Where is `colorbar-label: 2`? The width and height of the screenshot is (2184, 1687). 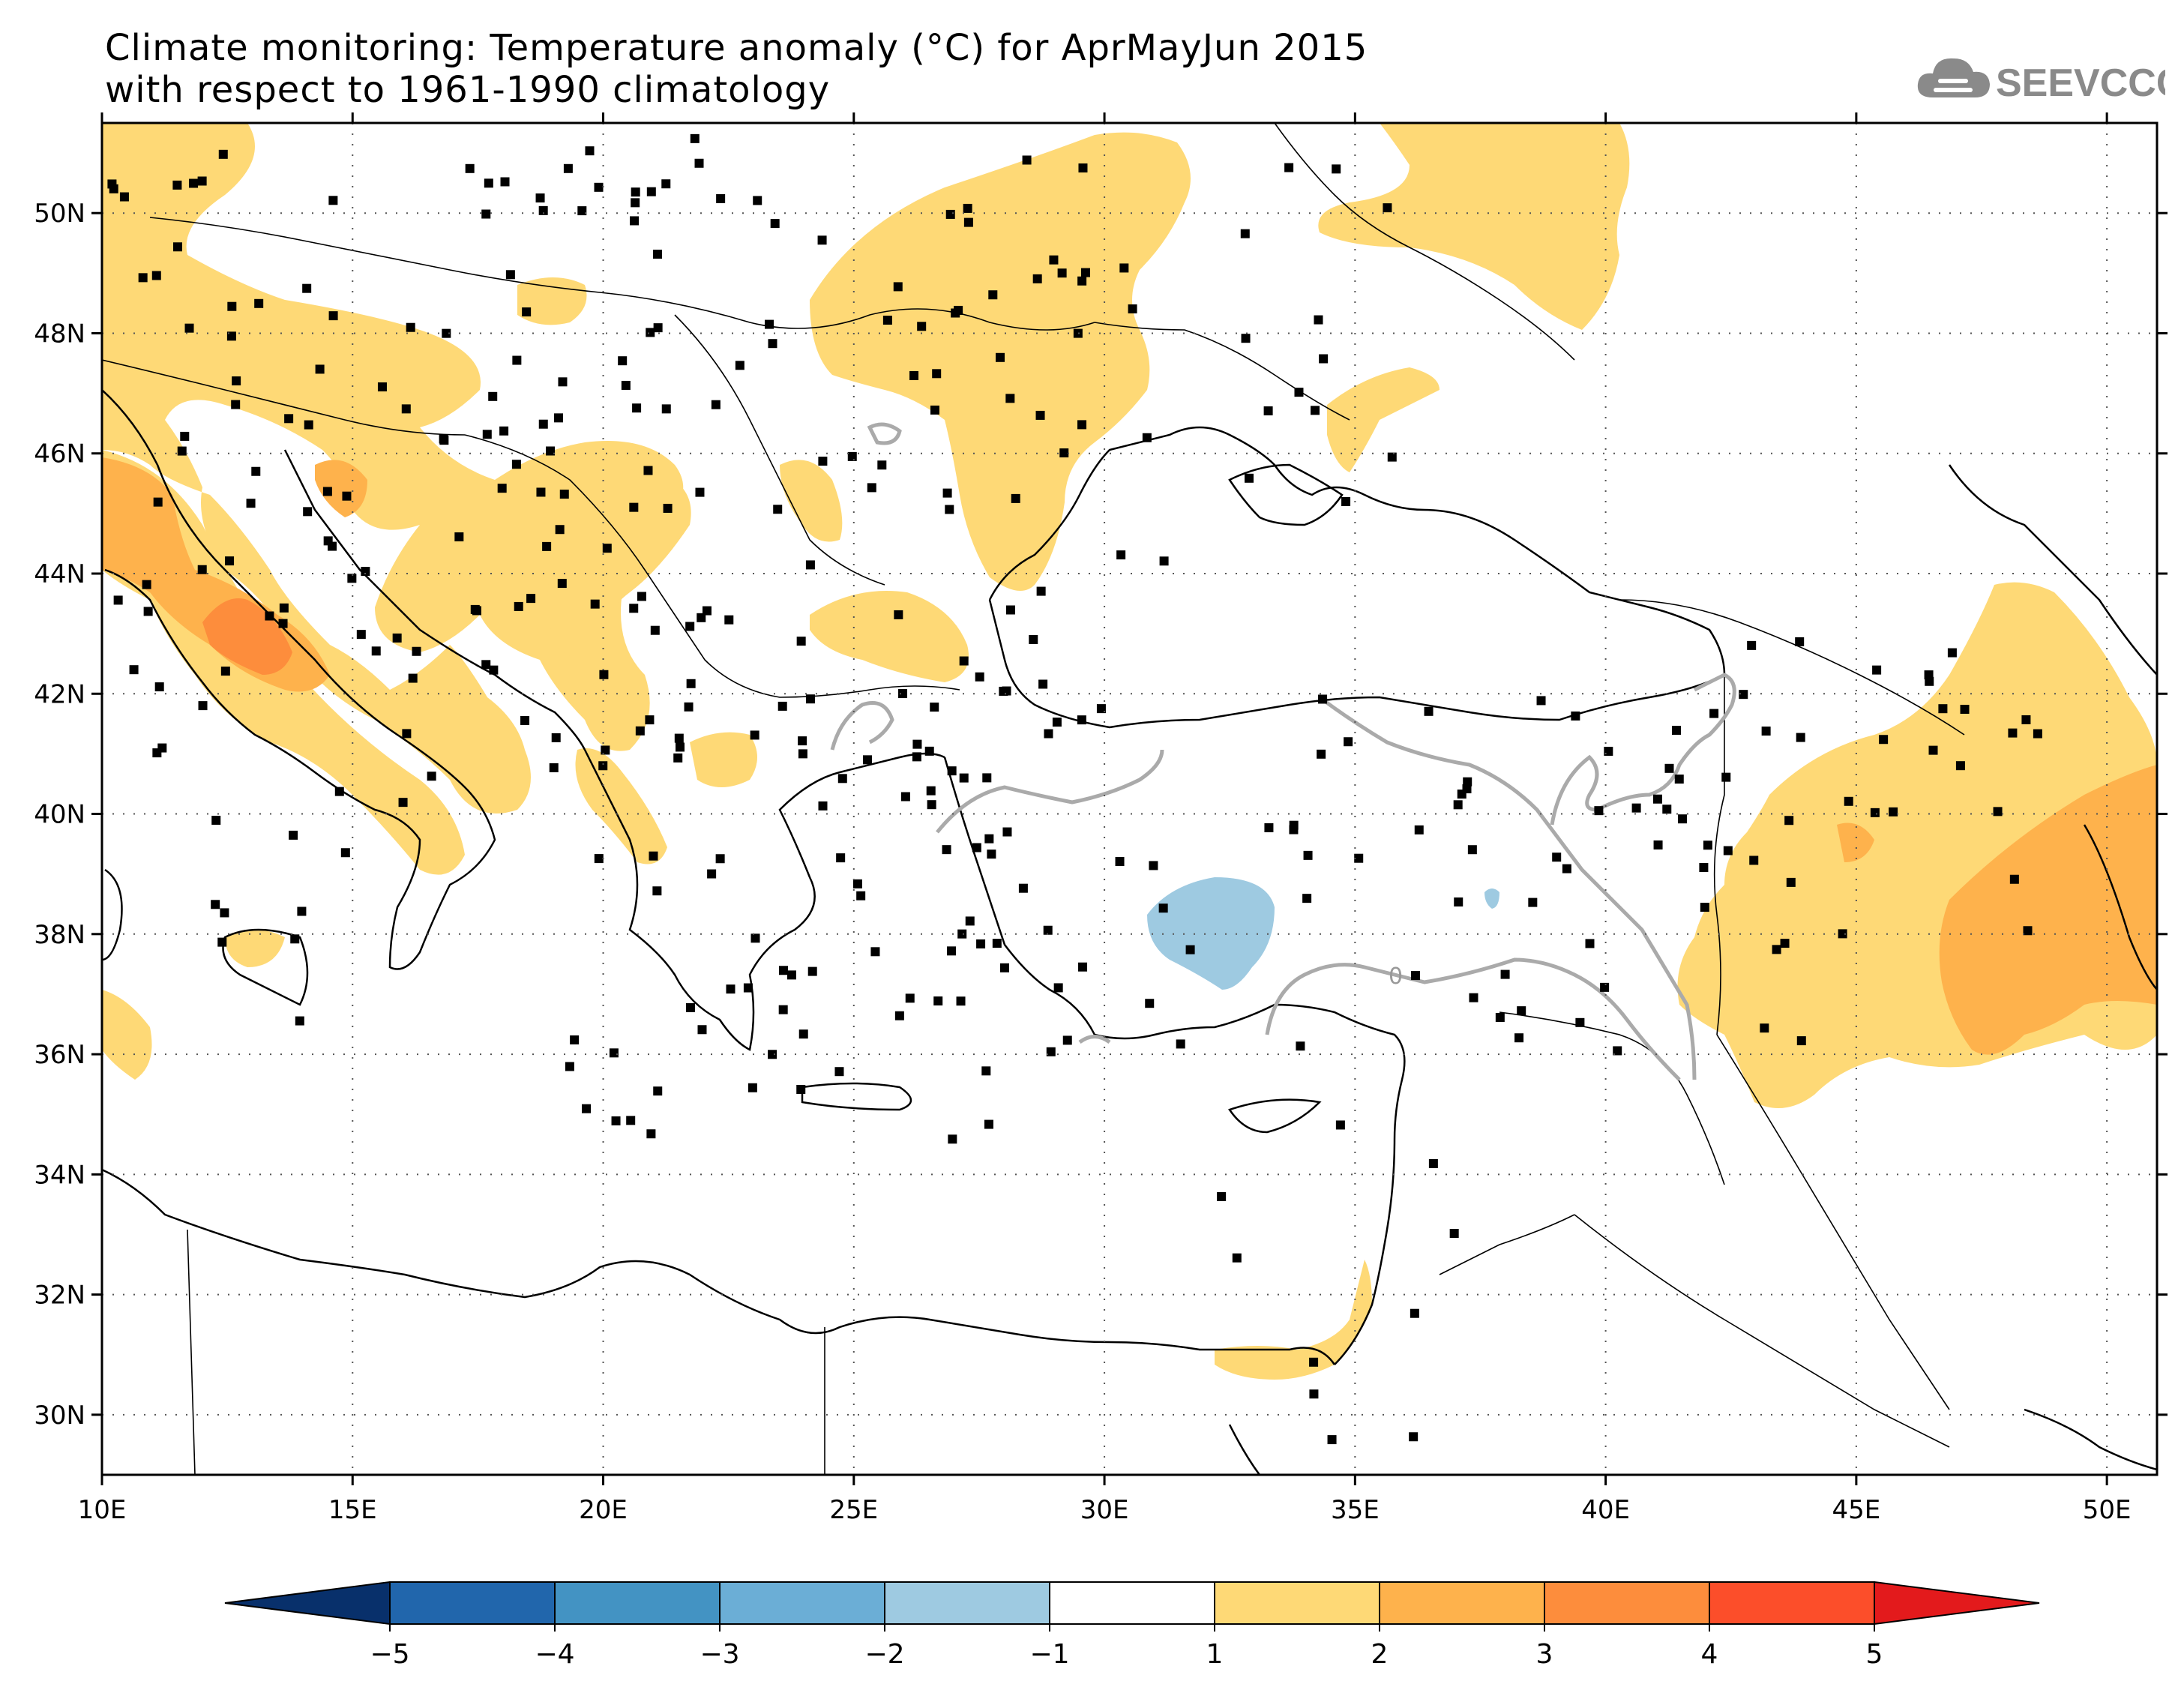 colorbar-label: 2 is located at coordinates (1380, 1654).